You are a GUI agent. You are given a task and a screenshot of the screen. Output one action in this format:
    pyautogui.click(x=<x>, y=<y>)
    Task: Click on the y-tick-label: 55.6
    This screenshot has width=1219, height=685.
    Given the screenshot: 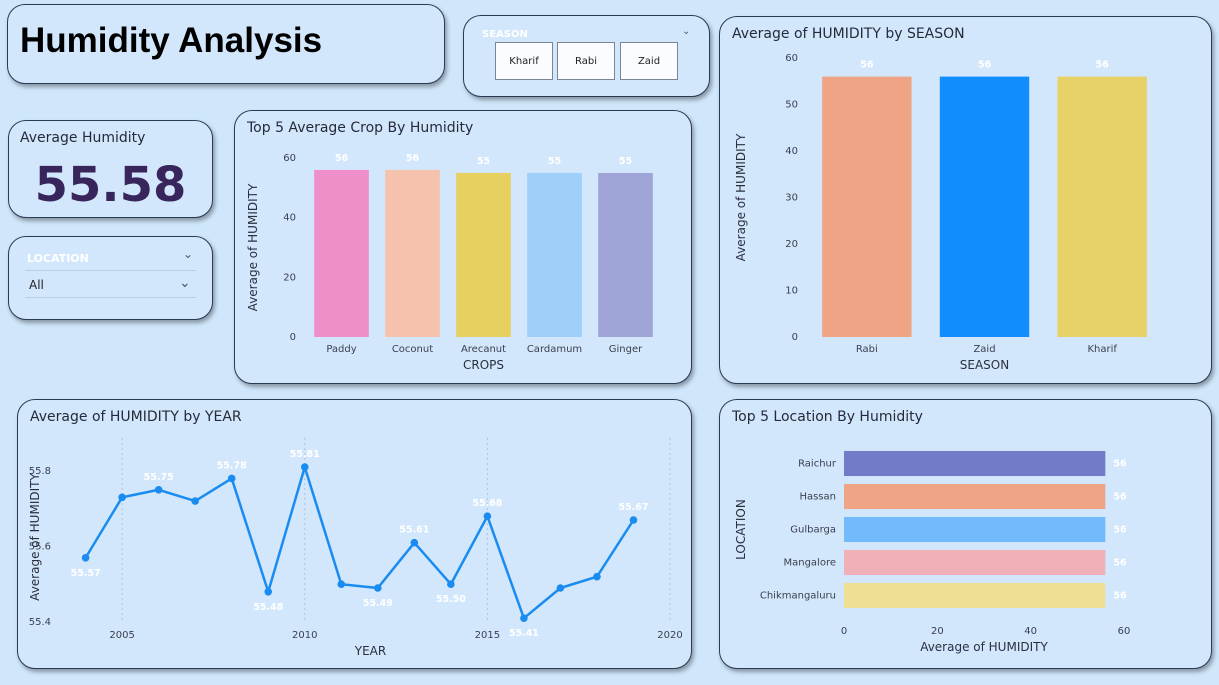 What is the action you would take?
    pyautogui.click(x=40, y=546)
    